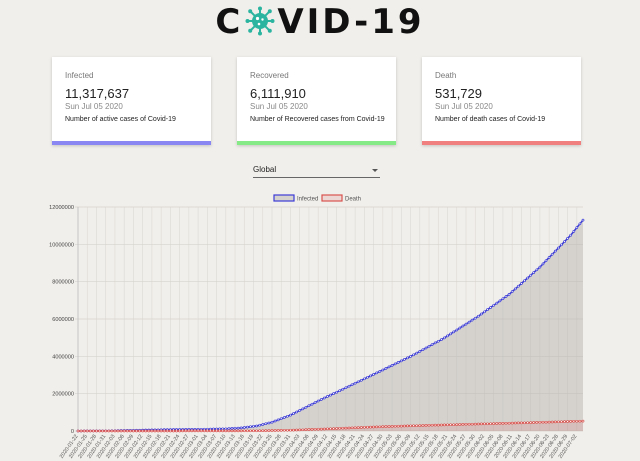 The image size is (640, 461). Describe the element at coordinates (72, 432) in the screenshot. I see `y-tick-label: 0` at that location.